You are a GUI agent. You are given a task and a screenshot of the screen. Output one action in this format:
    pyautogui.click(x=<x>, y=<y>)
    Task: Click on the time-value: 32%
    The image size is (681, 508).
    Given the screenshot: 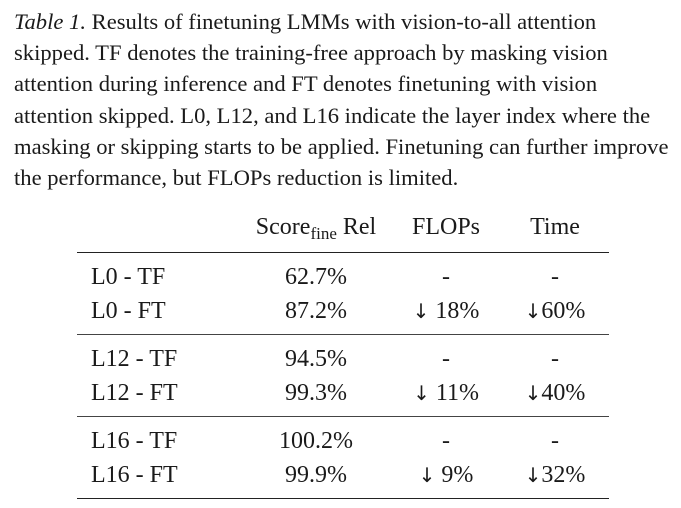 What is the action you would take?
    pyautogui.click(x=563, y=475)
    